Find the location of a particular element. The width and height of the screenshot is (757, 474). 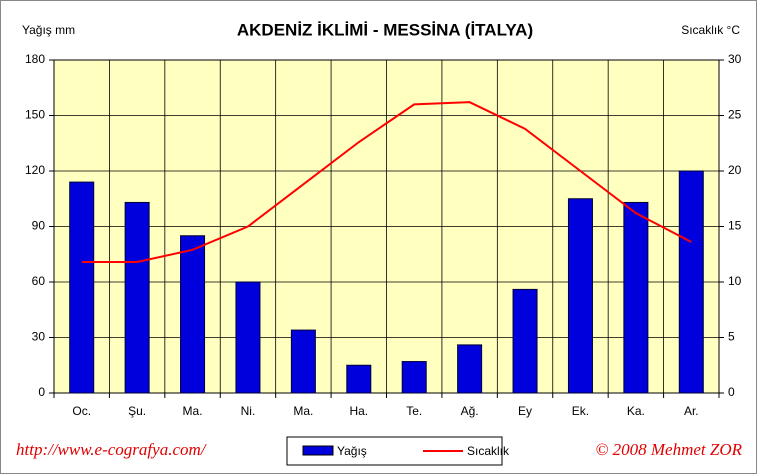

legend-swatch is located at coordinates (318, 450).